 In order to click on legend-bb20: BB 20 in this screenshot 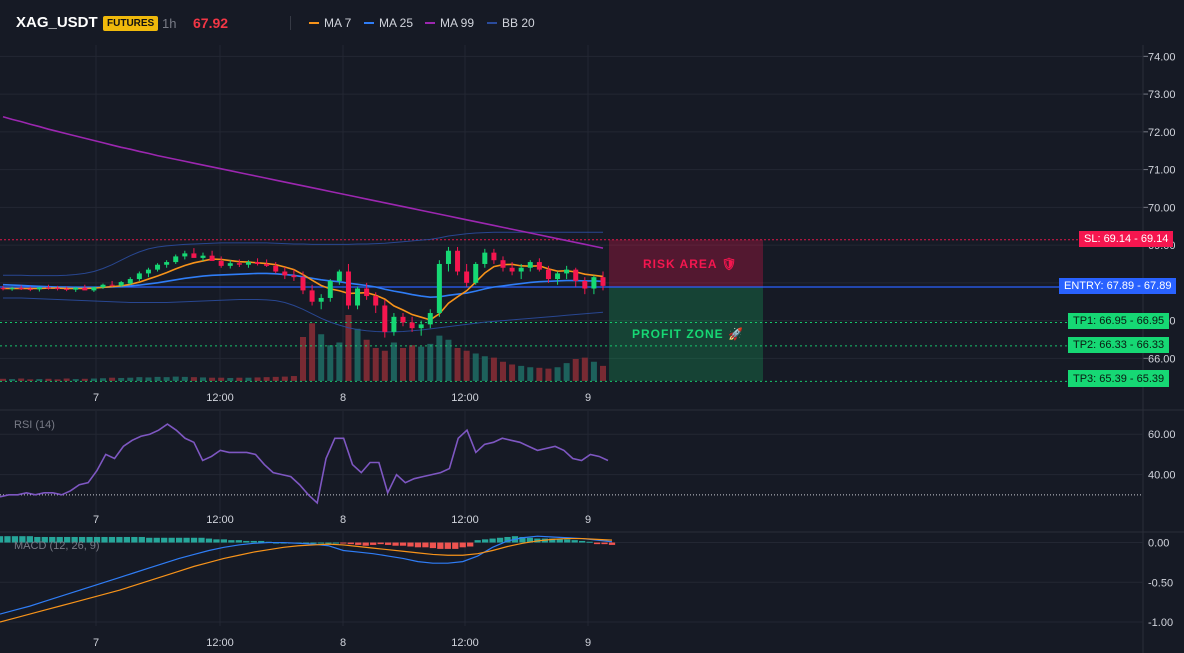, I will do `click(511, 23)`.